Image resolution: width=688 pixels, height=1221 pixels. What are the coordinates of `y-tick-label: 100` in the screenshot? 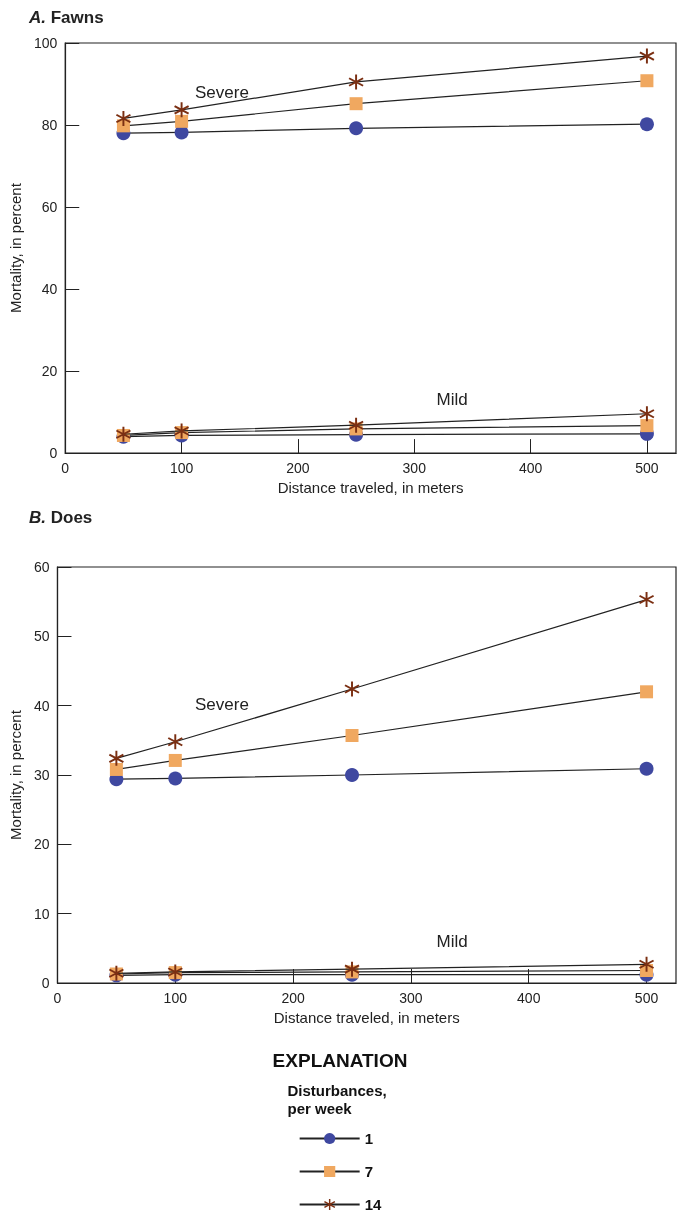 It's located at (45, 43).